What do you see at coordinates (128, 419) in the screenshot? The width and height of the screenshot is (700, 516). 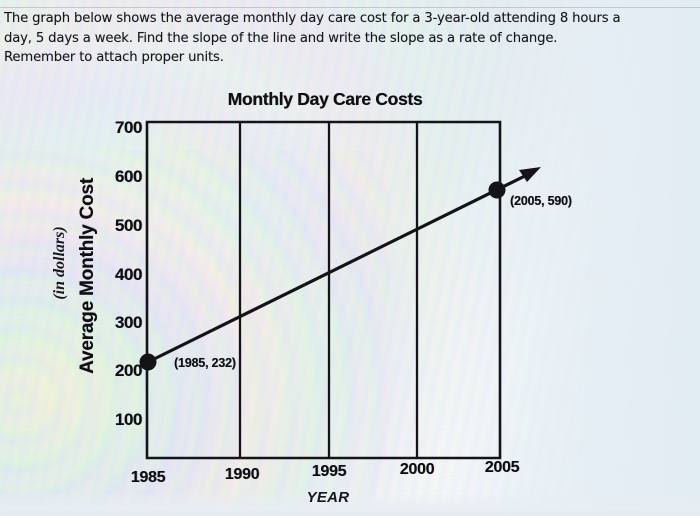 I see `y-tick-label: 100` at bounding box center [128, 419].